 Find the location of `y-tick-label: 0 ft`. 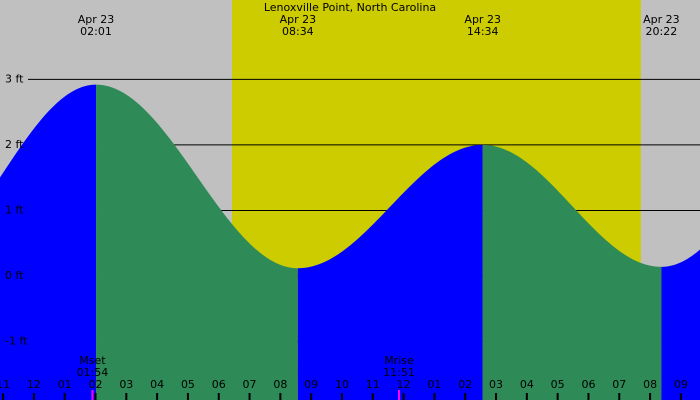

y-tick-label: 0 ft is located at coordinates (14, 275).